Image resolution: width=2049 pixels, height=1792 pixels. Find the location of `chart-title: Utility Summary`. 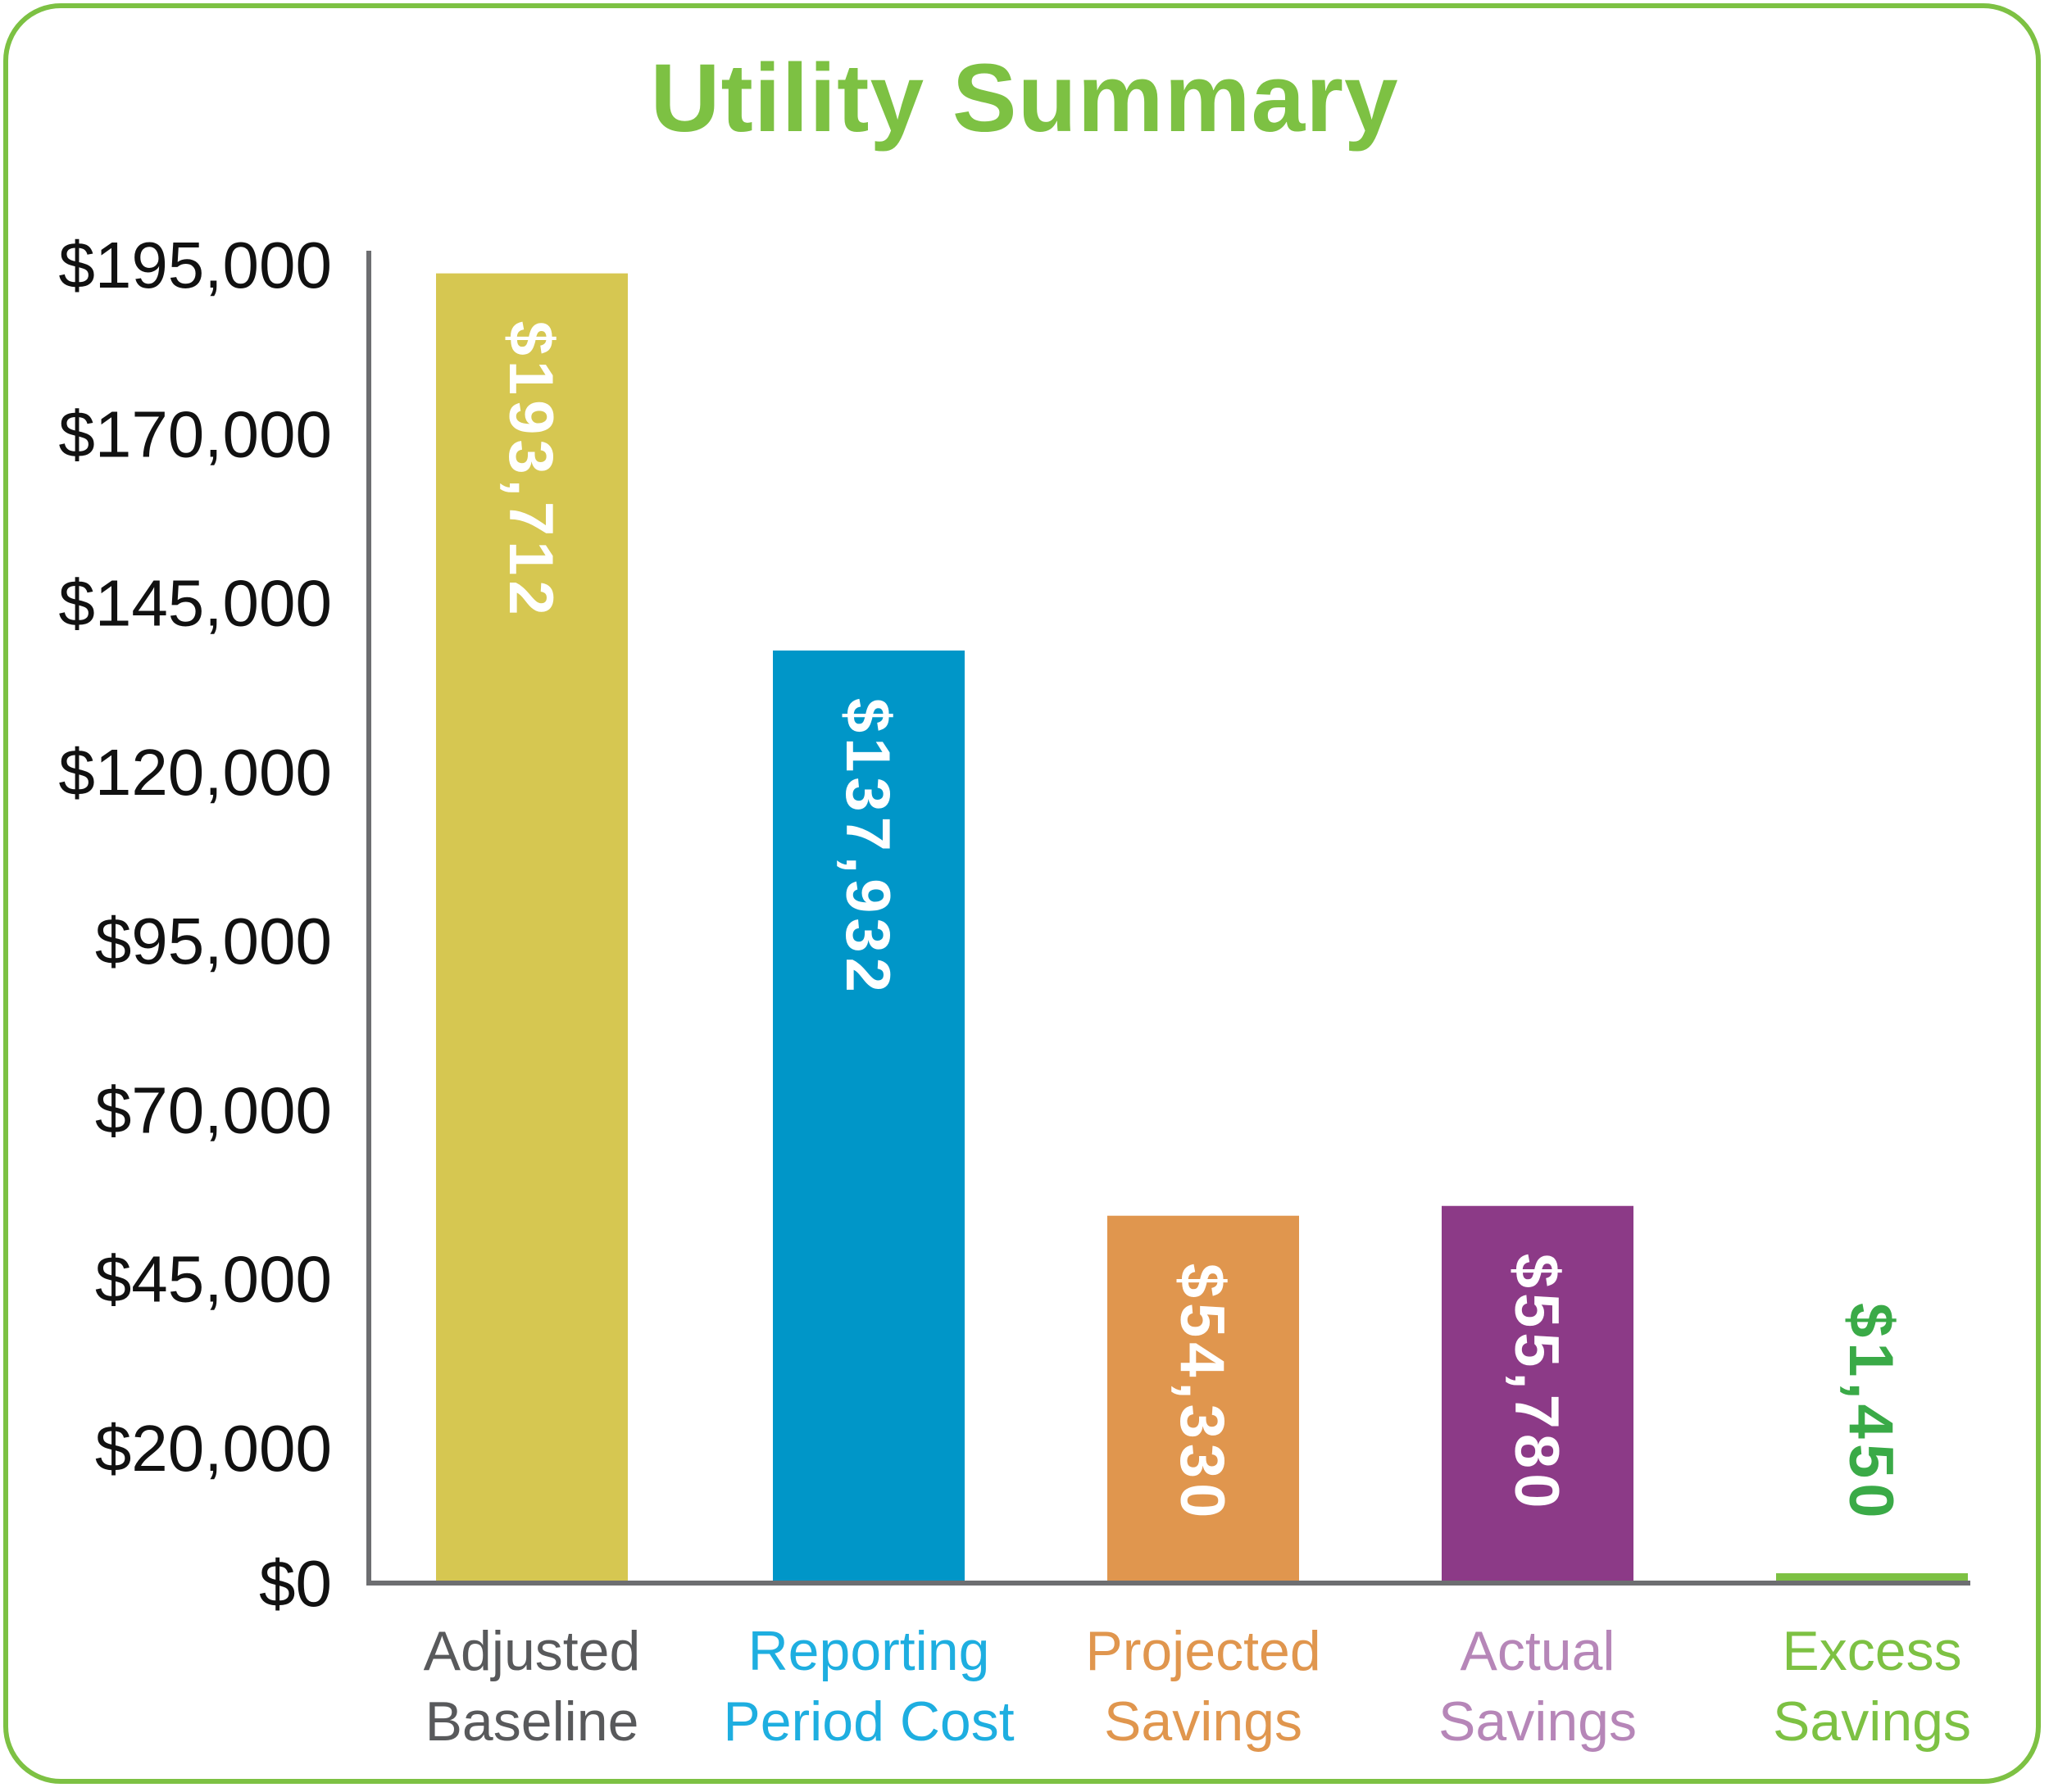

chart-title: Utility Summary is located at coordinates (1024, 98).